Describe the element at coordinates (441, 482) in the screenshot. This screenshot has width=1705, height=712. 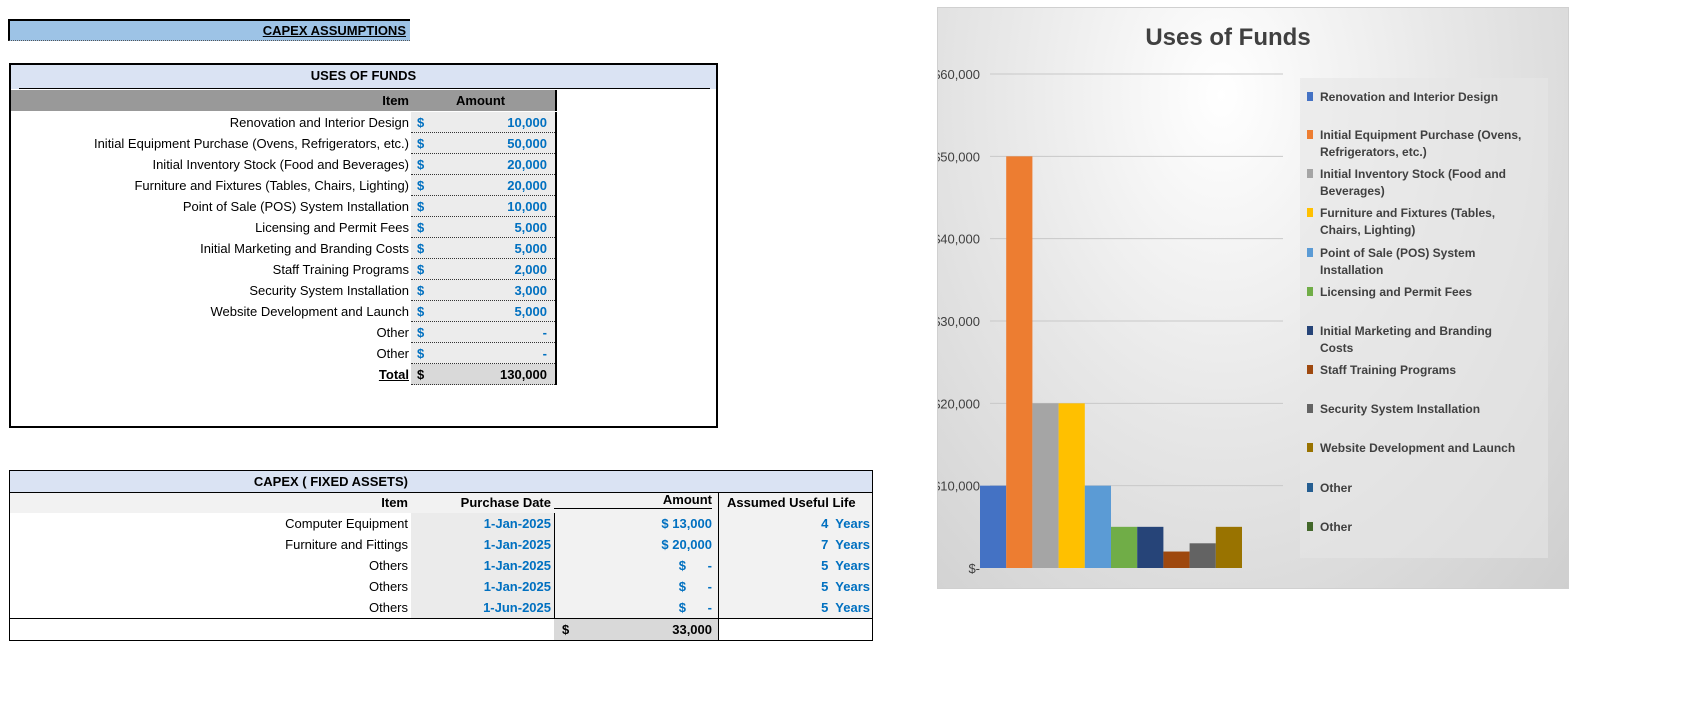
I see `fixed-assets-title: CAPEX ( FIXED ASSETS)` at that location.